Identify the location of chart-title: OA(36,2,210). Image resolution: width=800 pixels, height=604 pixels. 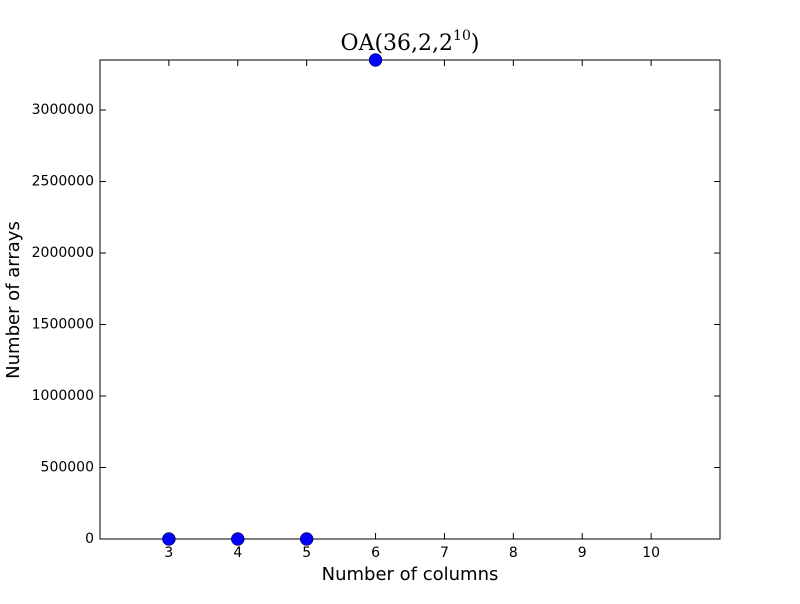
(410, 42).